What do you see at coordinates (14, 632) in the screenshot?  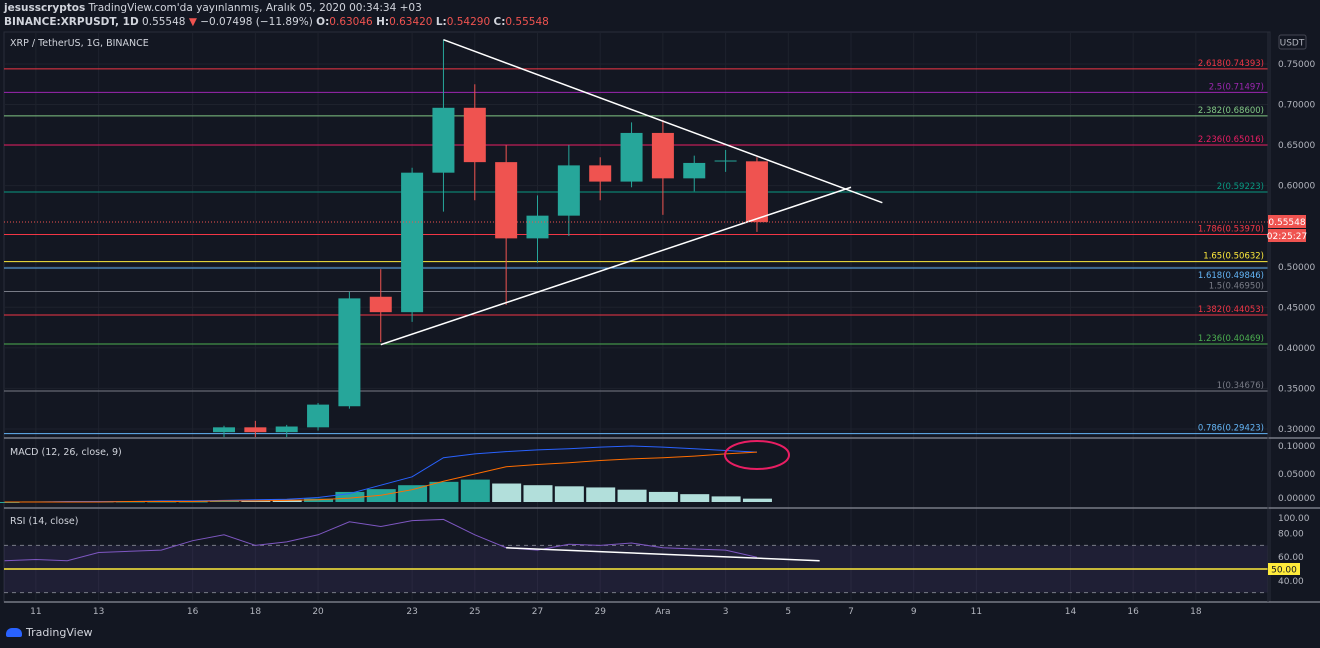 I see `cloud-logo-icon` at bounding box center [14, 632].